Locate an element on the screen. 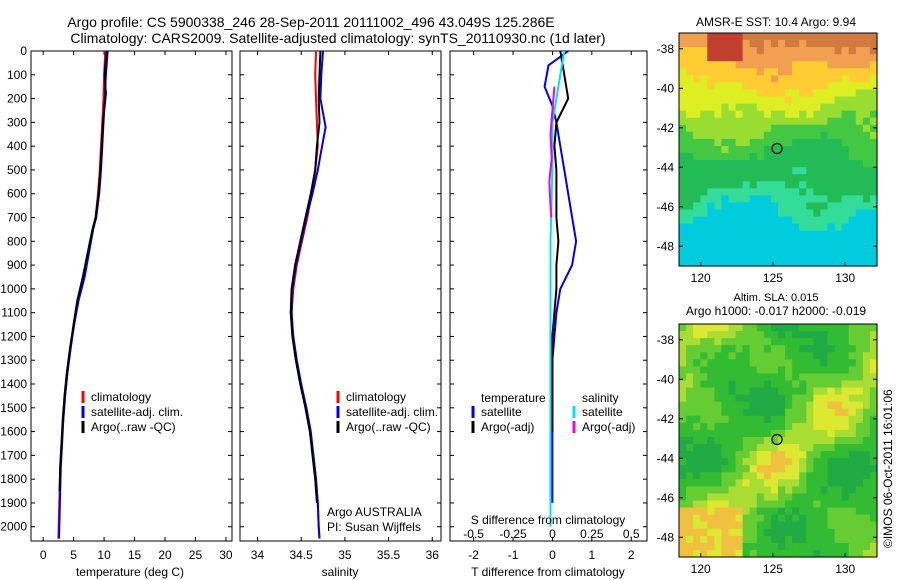  annotation-institution: Argo AUSTRALIA is located at coordinates (374, 512).